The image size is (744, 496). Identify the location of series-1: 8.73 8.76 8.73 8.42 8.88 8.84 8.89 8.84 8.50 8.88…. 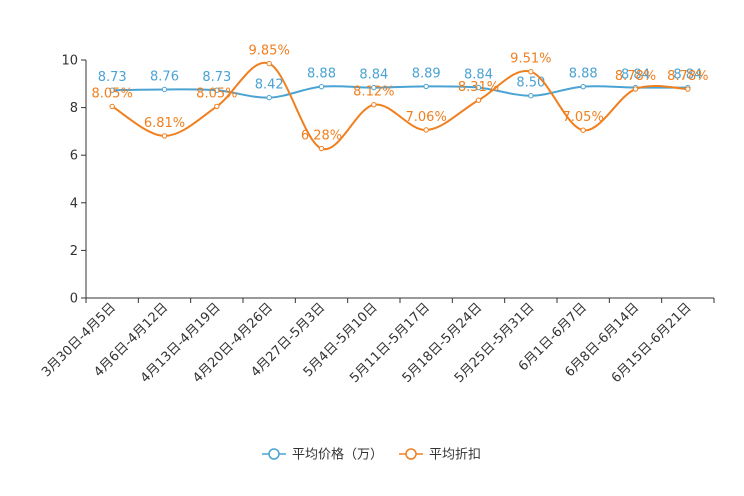
(400, 83).